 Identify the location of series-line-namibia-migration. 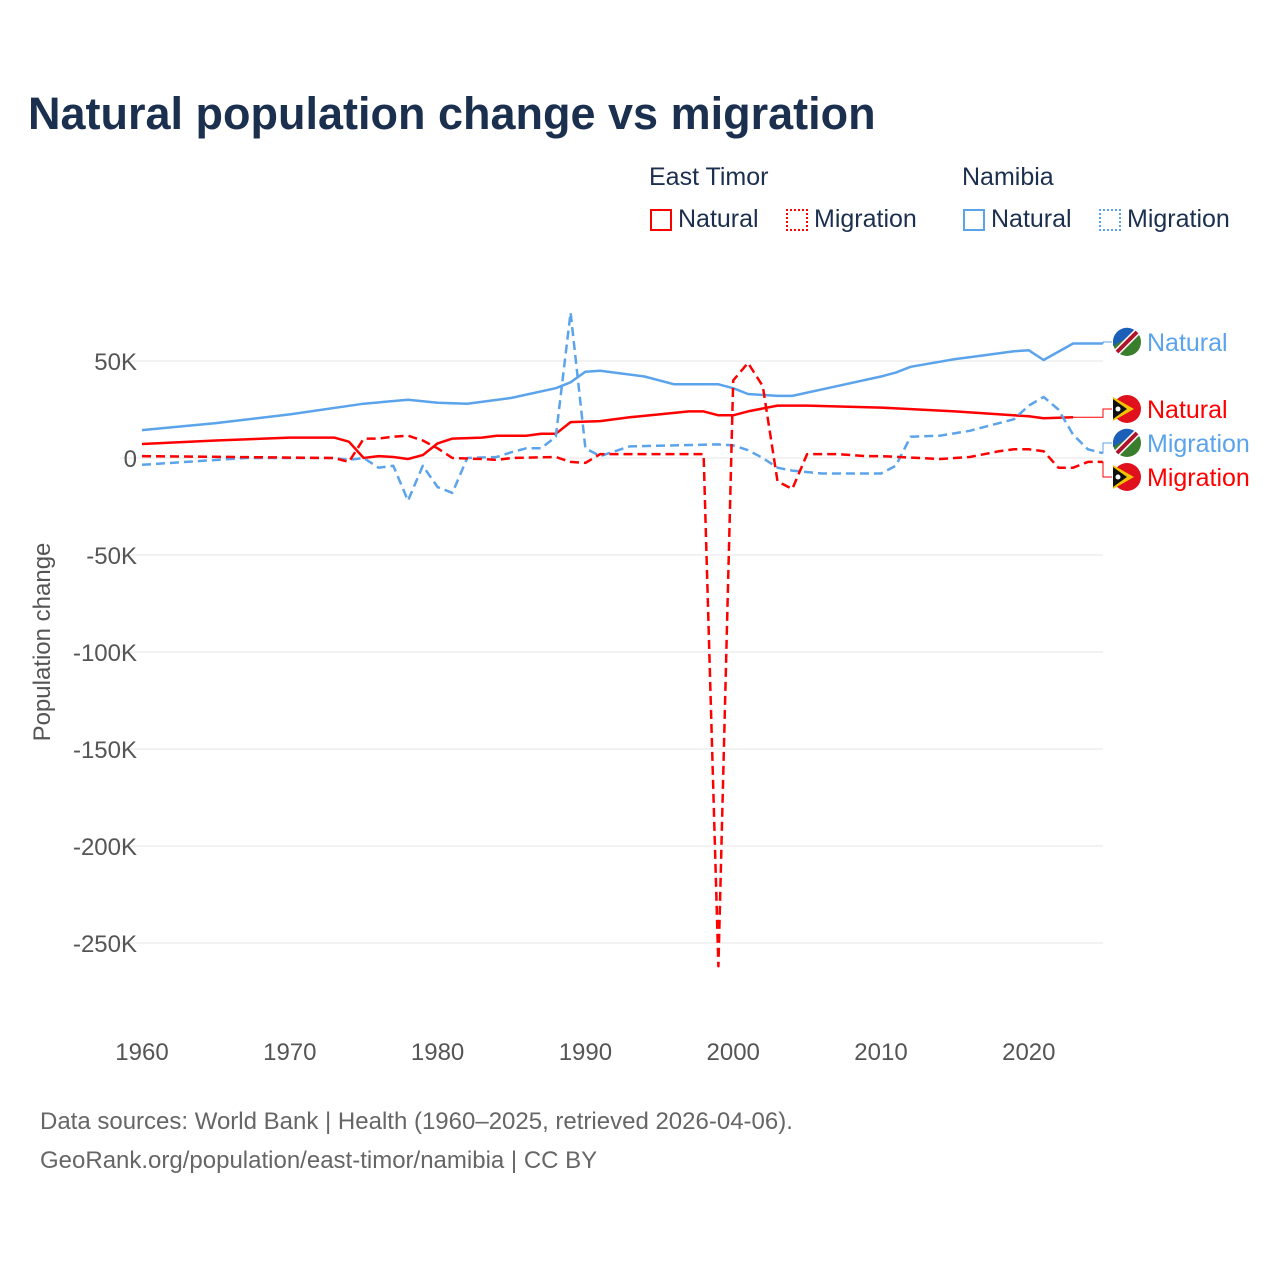
(622, 406).